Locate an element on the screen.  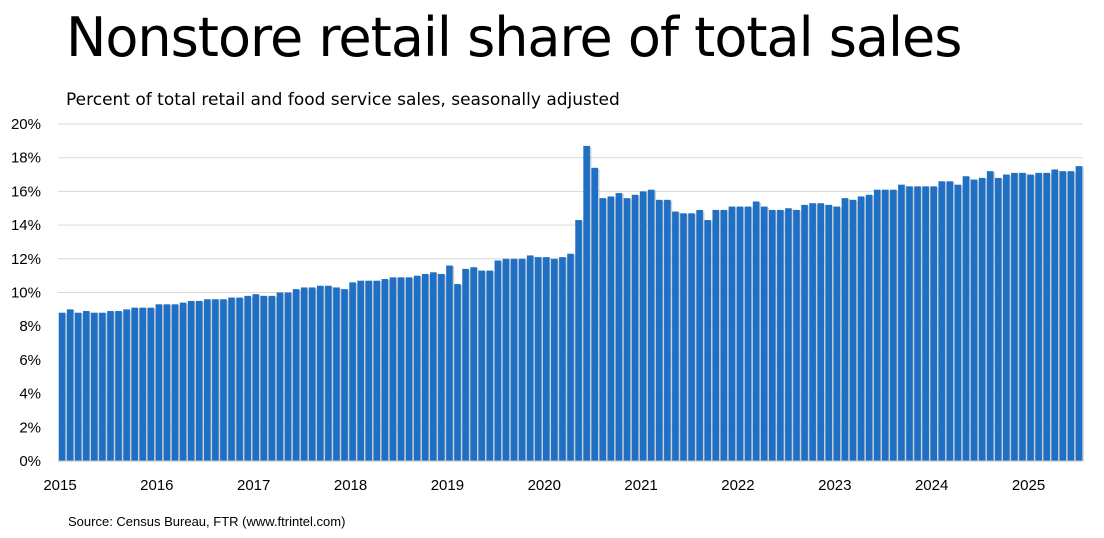
x-tick-label: 2015 is located at coordinates (59, 485).